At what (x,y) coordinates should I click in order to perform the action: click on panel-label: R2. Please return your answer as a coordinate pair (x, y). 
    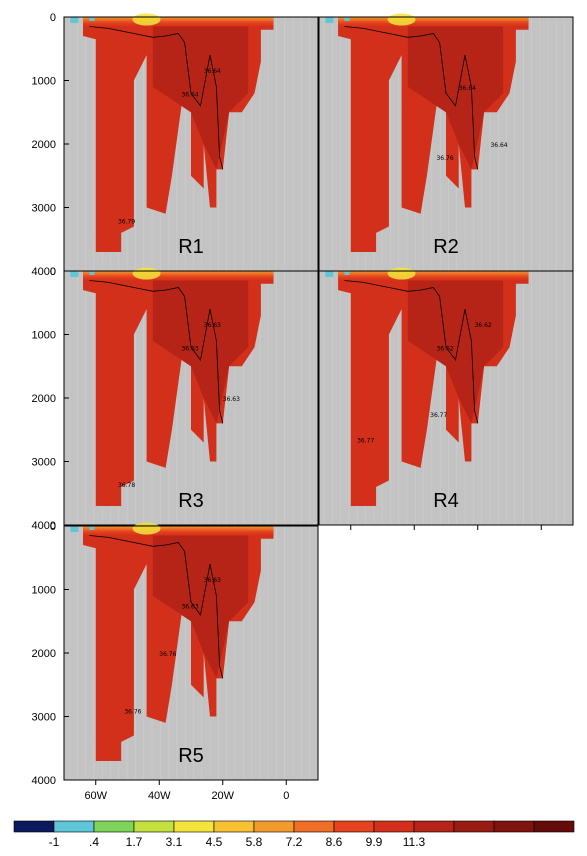
    Looking at the image, I should click on (446, 247).